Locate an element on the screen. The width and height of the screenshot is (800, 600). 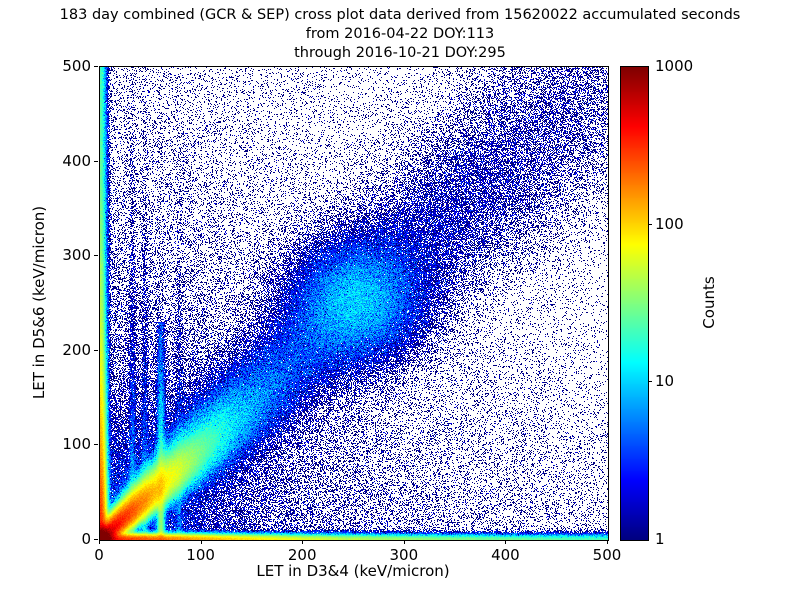
colorbar-tick-label: 100 is located at coordinates (669, 223).